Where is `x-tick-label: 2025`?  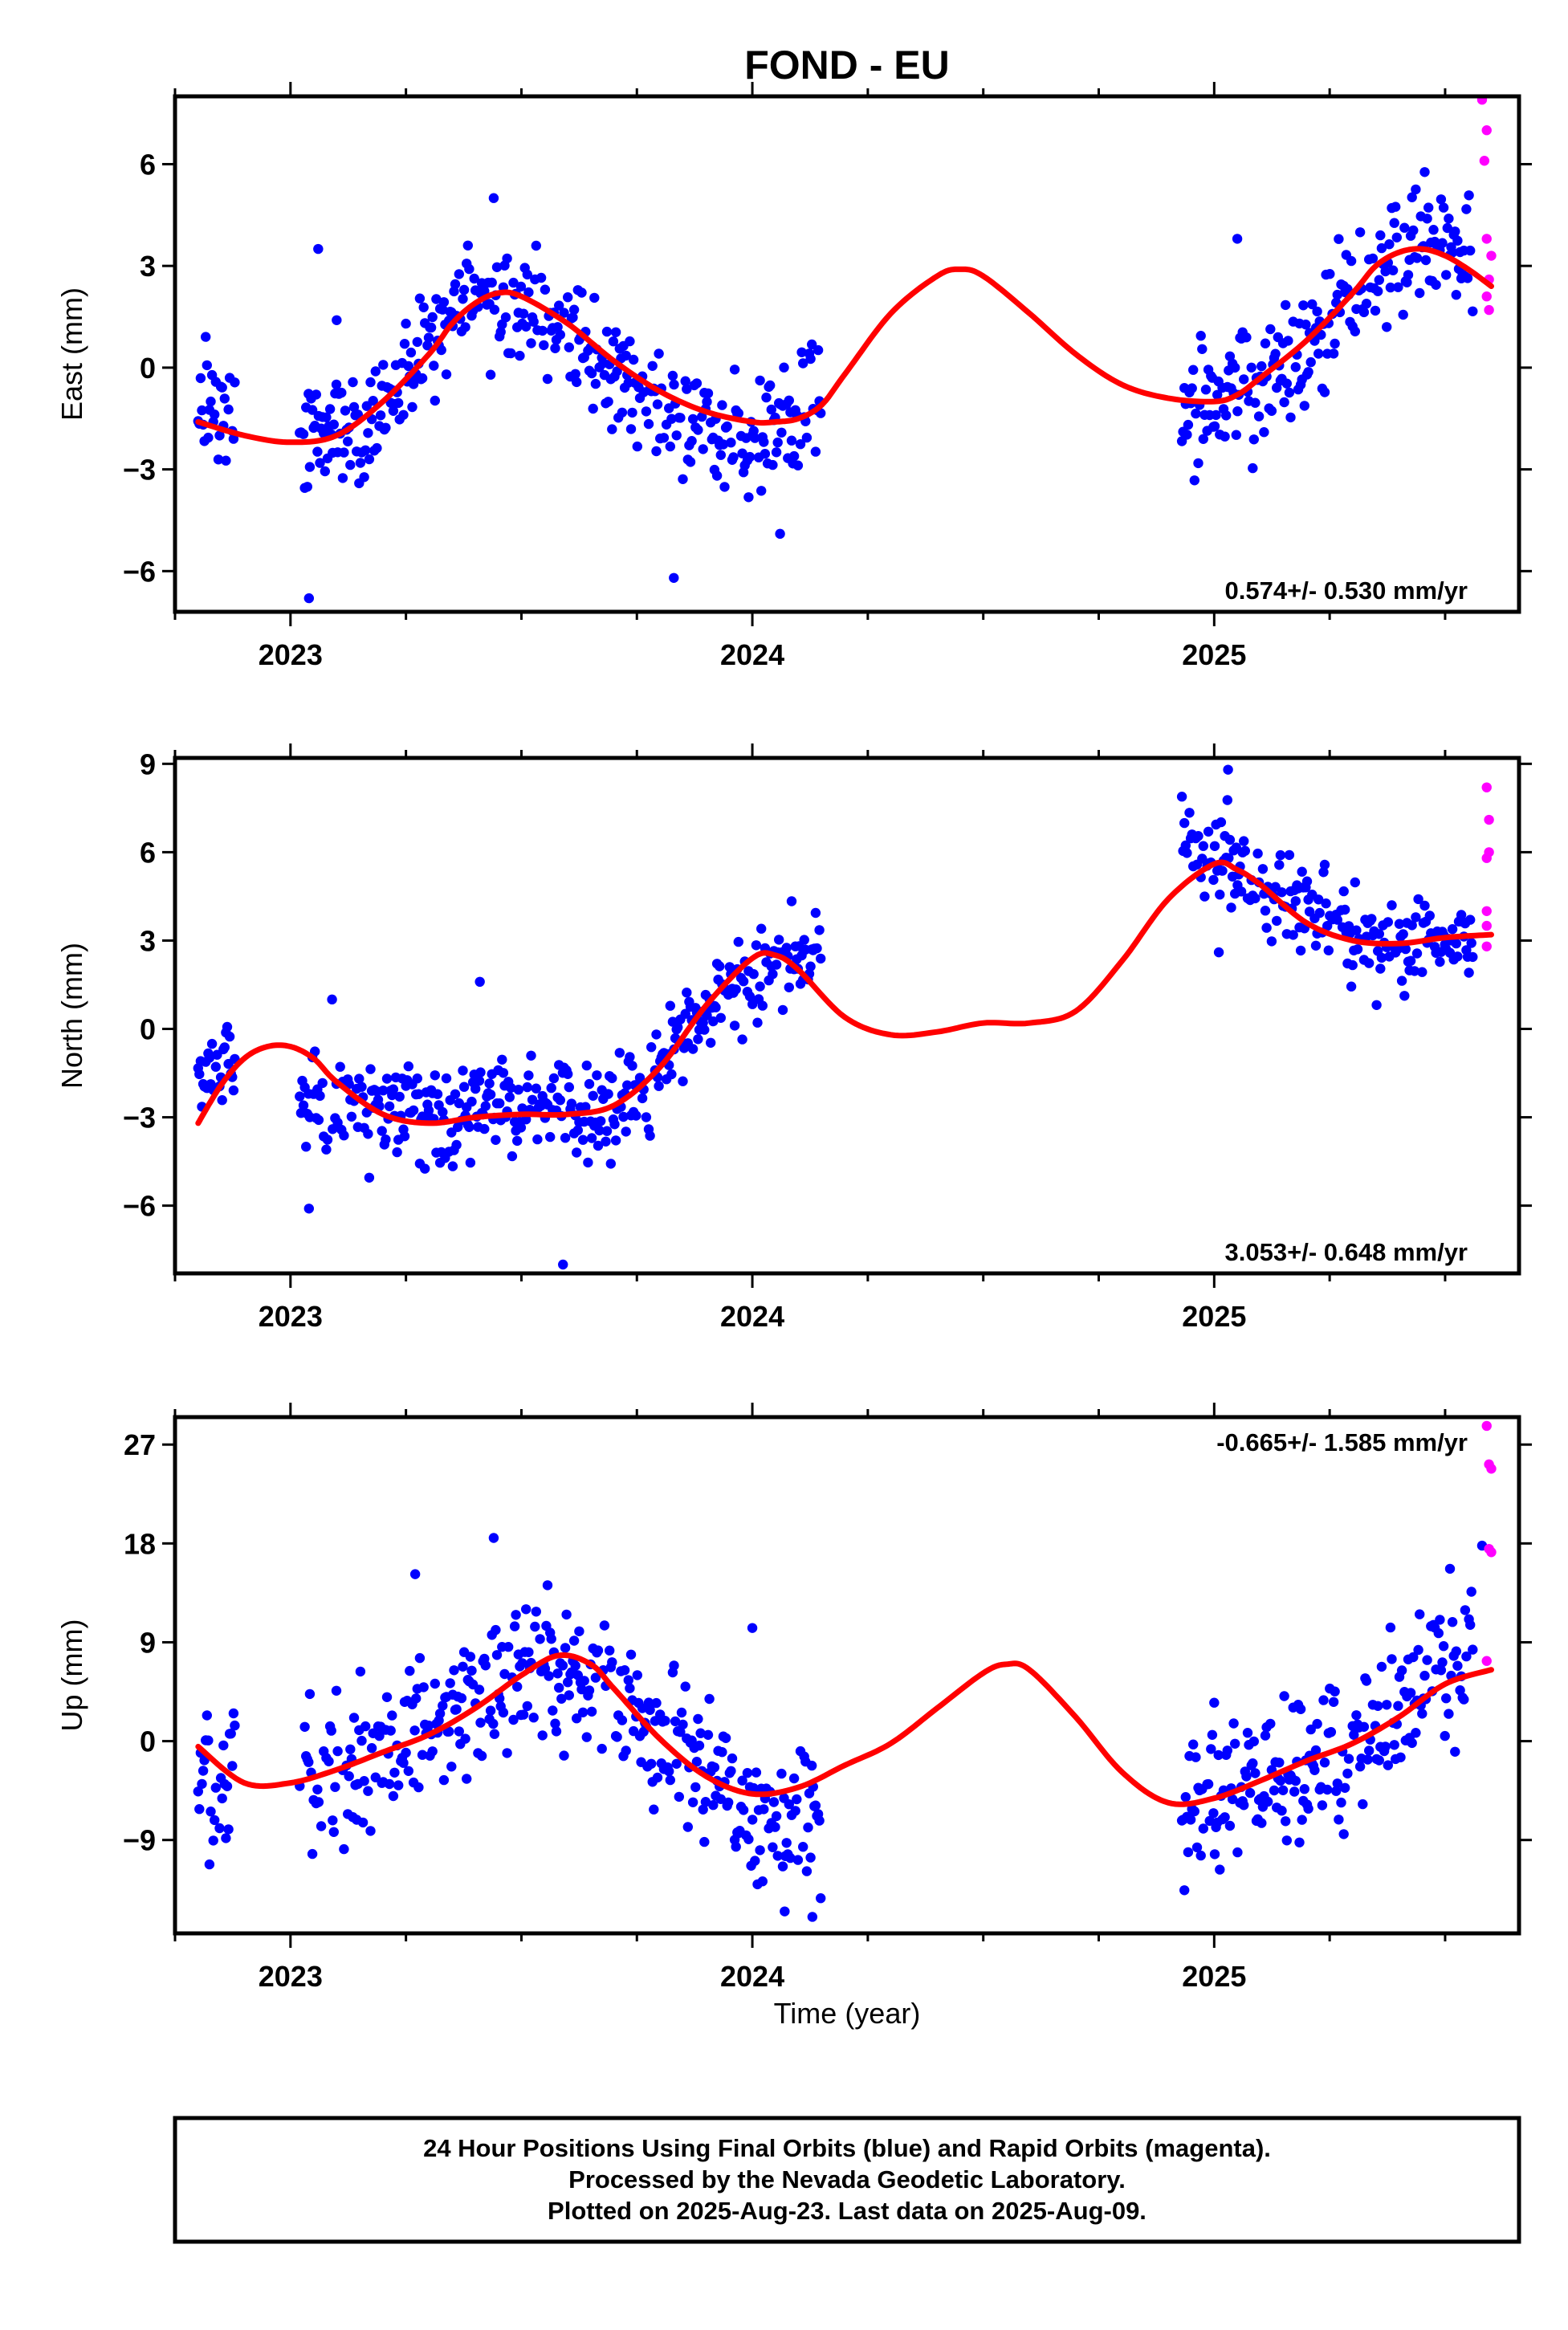
x-tick-label: 2025 is located at coordinates (1214, 1316).